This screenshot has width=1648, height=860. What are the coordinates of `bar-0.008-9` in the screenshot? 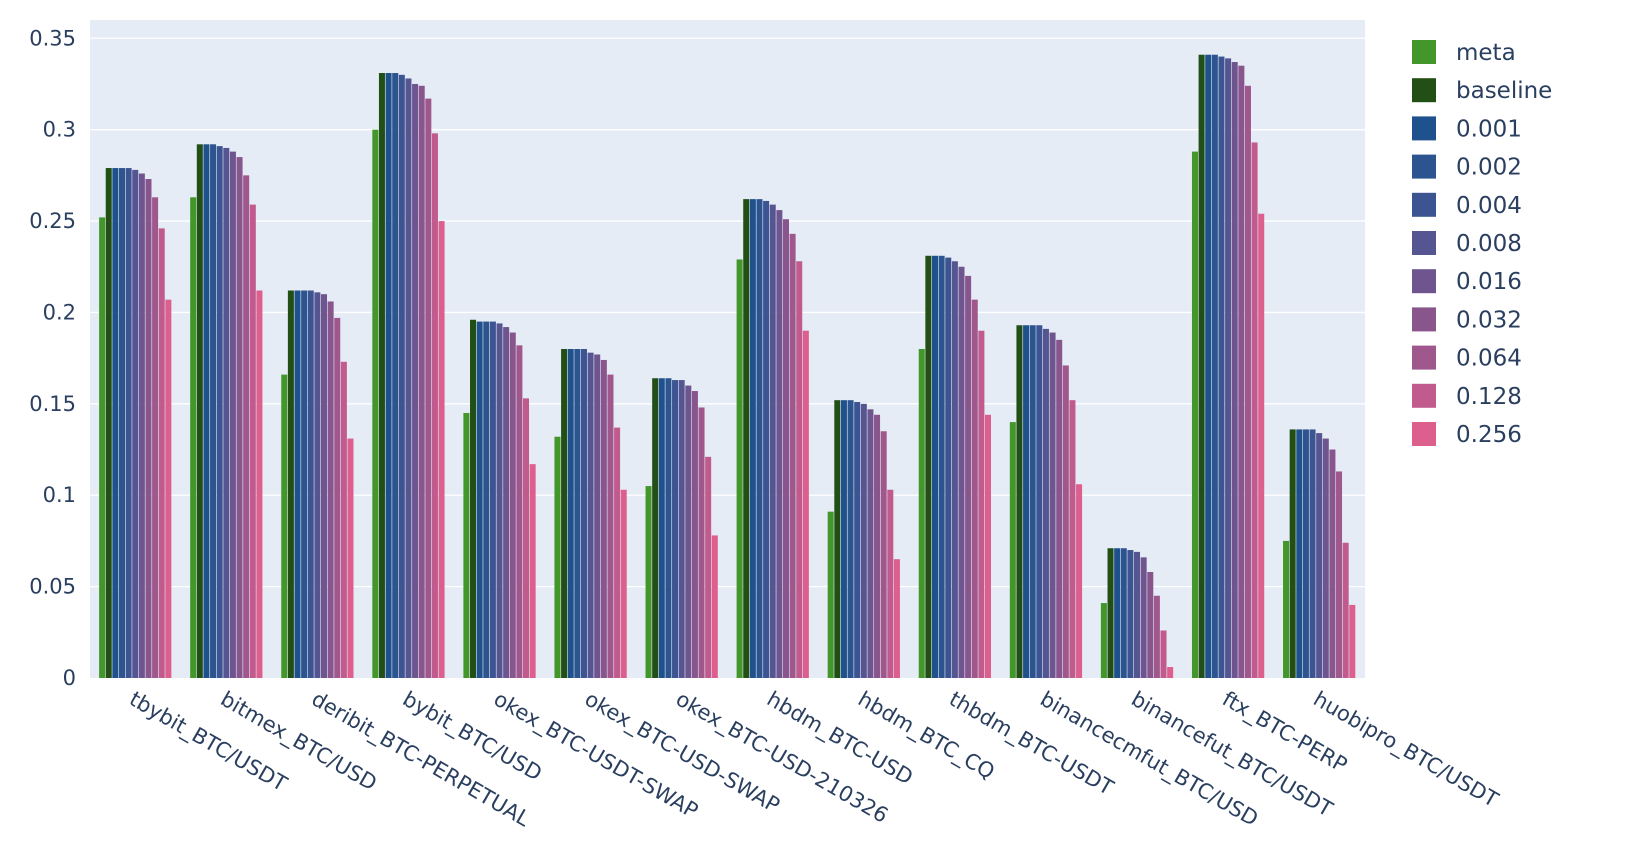 It's located at (954, 469).